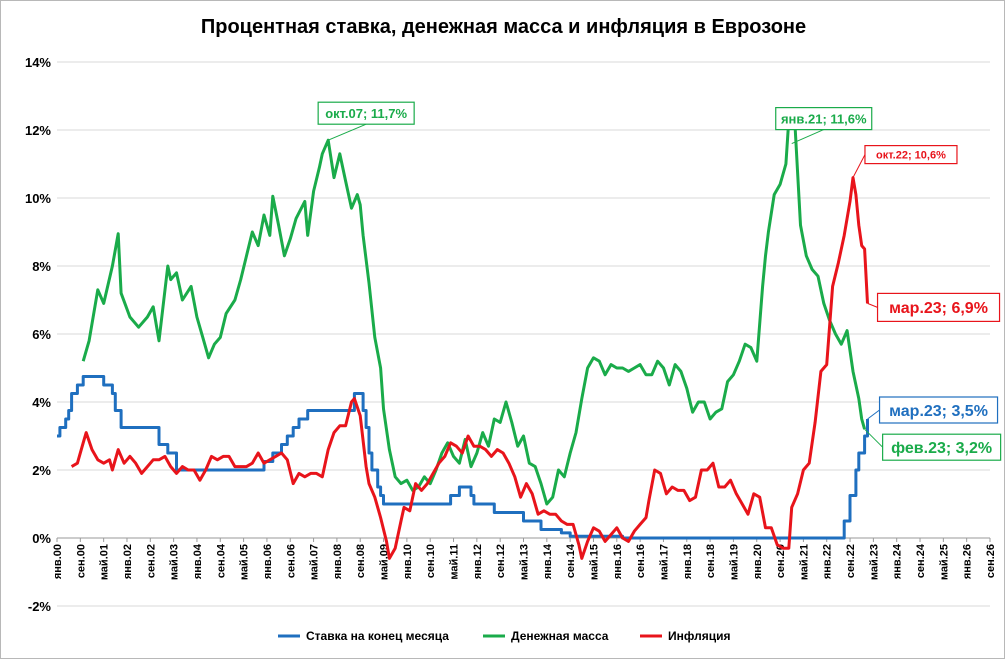  What do you see at coordinates (851, 561) in the screenshot?
I see `x-tick-label: сен.22` at bounding box center [851, 561].